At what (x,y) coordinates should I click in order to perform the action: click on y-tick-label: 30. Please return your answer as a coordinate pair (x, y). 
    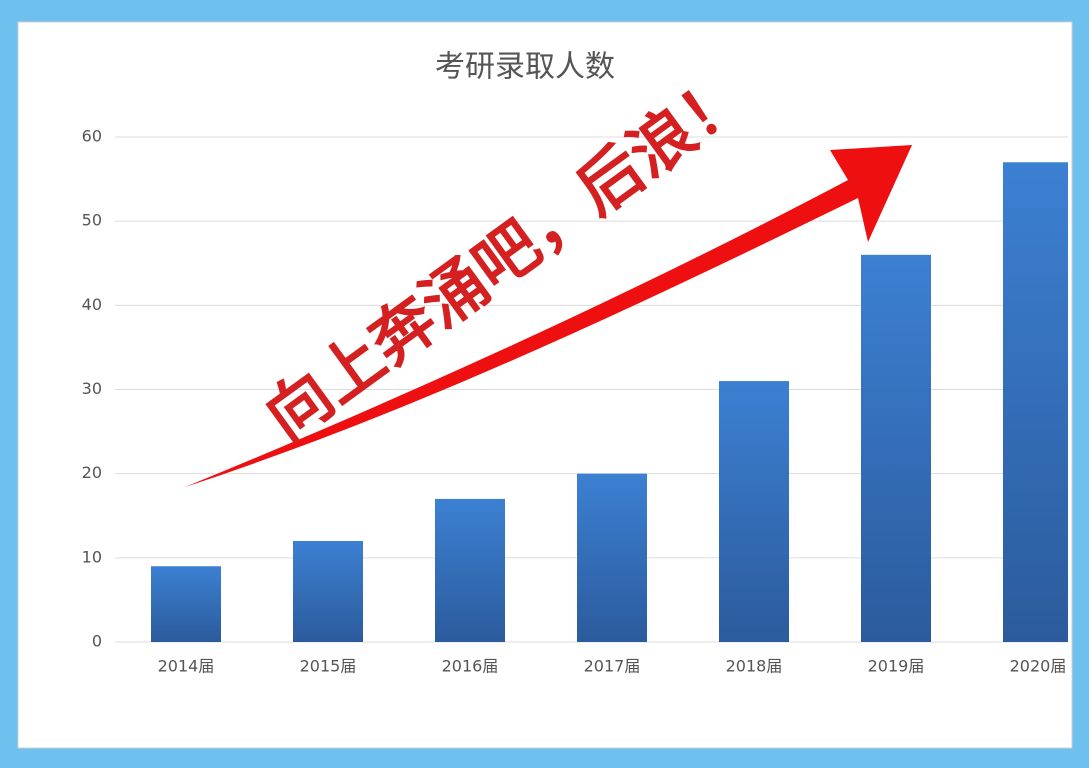
    Looking at the image, I should click on (92, 388).